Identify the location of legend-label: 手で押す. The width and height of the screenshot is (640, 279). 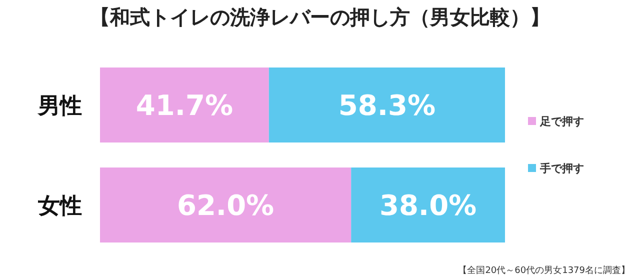
(561, 168).